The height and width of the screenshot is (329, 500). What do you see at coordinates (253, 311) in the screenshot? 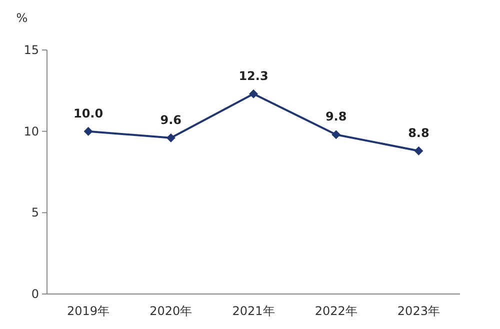
I see `x-tick-label: 2021年` at bounding box center [253, 311].